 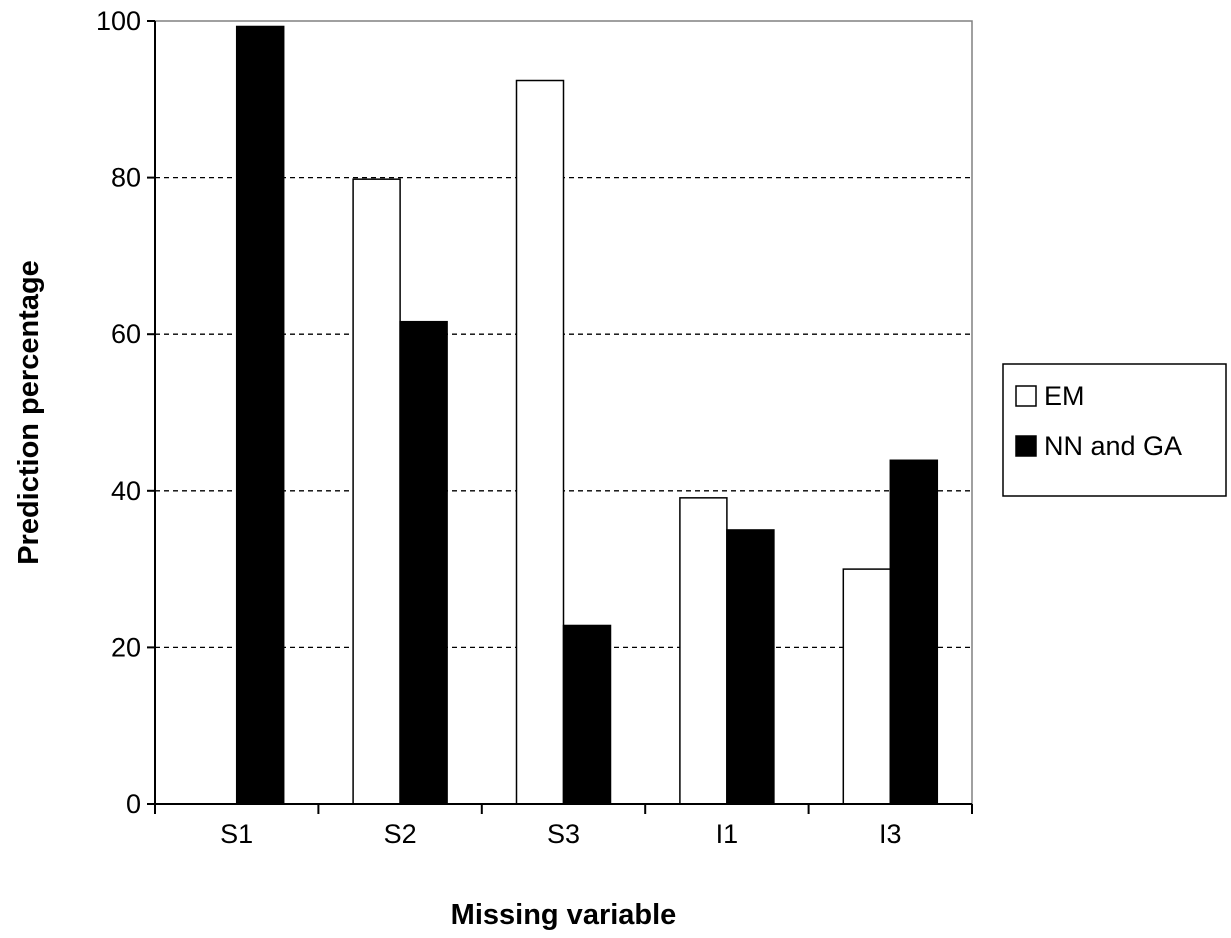 I want to click on y-axis-title: Prediction percentage, so click(x=29, y=412).